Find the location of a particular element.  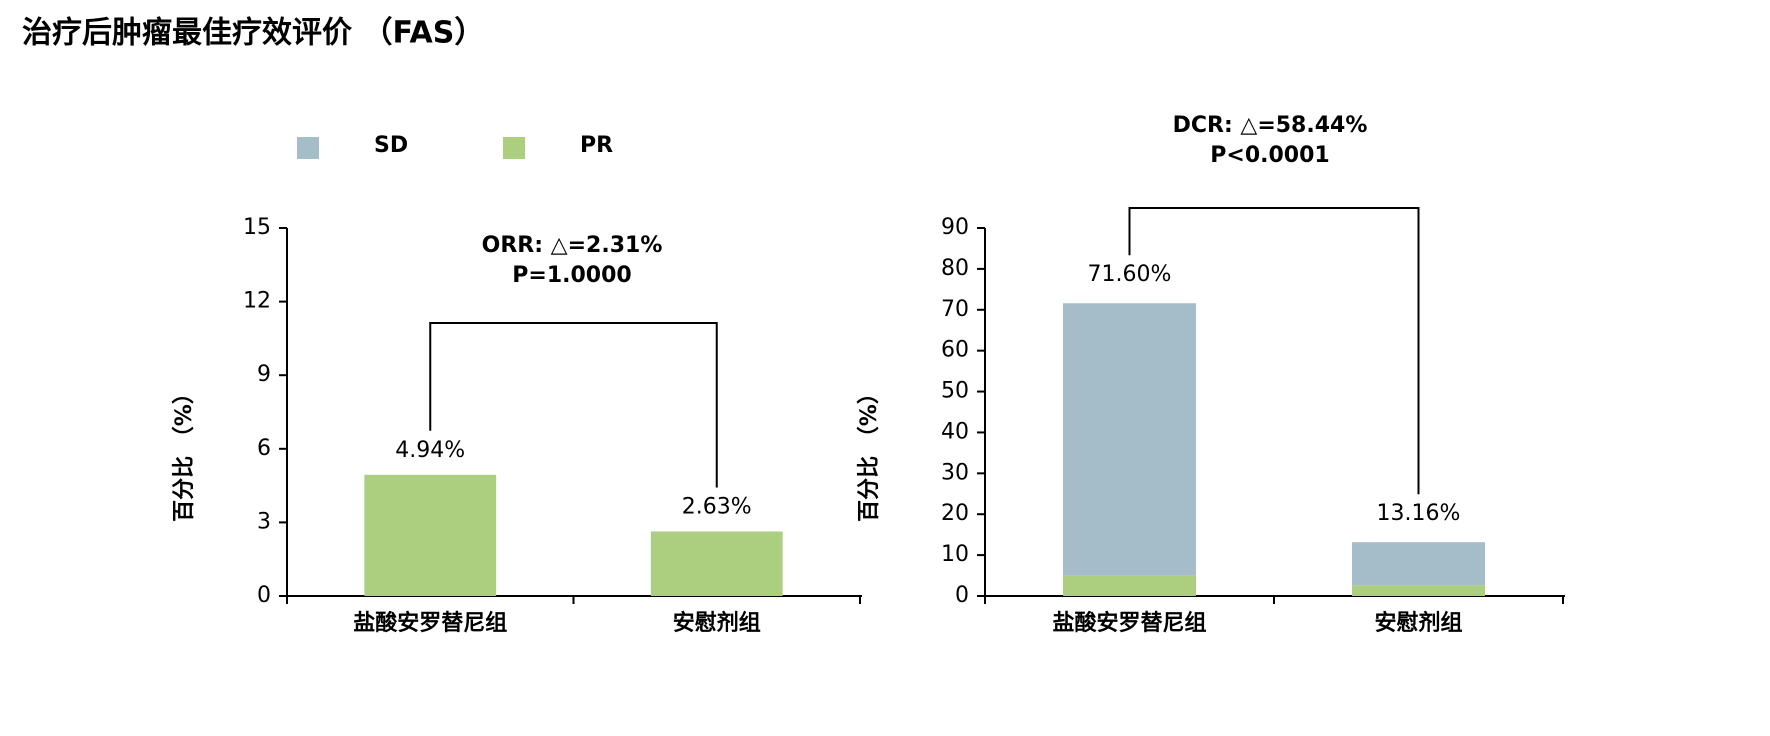

annotation: P=1.0000 is located at coordinates (571, 275).